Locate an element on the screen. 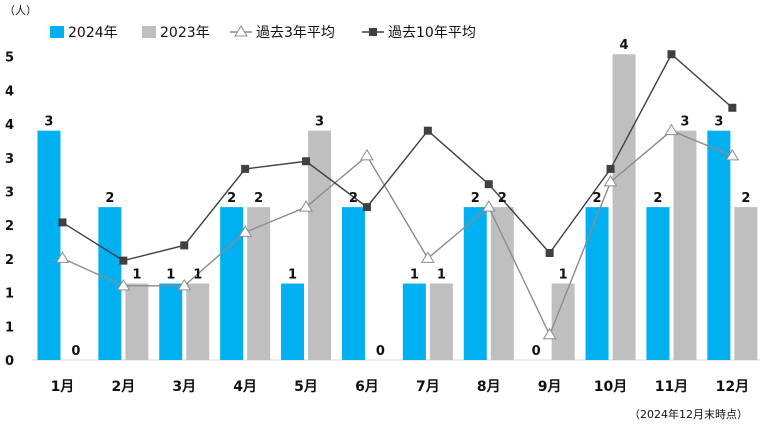 This screenshot has width=760, height=428. y-tick-label: 5 is located at coordinates (9, 58).